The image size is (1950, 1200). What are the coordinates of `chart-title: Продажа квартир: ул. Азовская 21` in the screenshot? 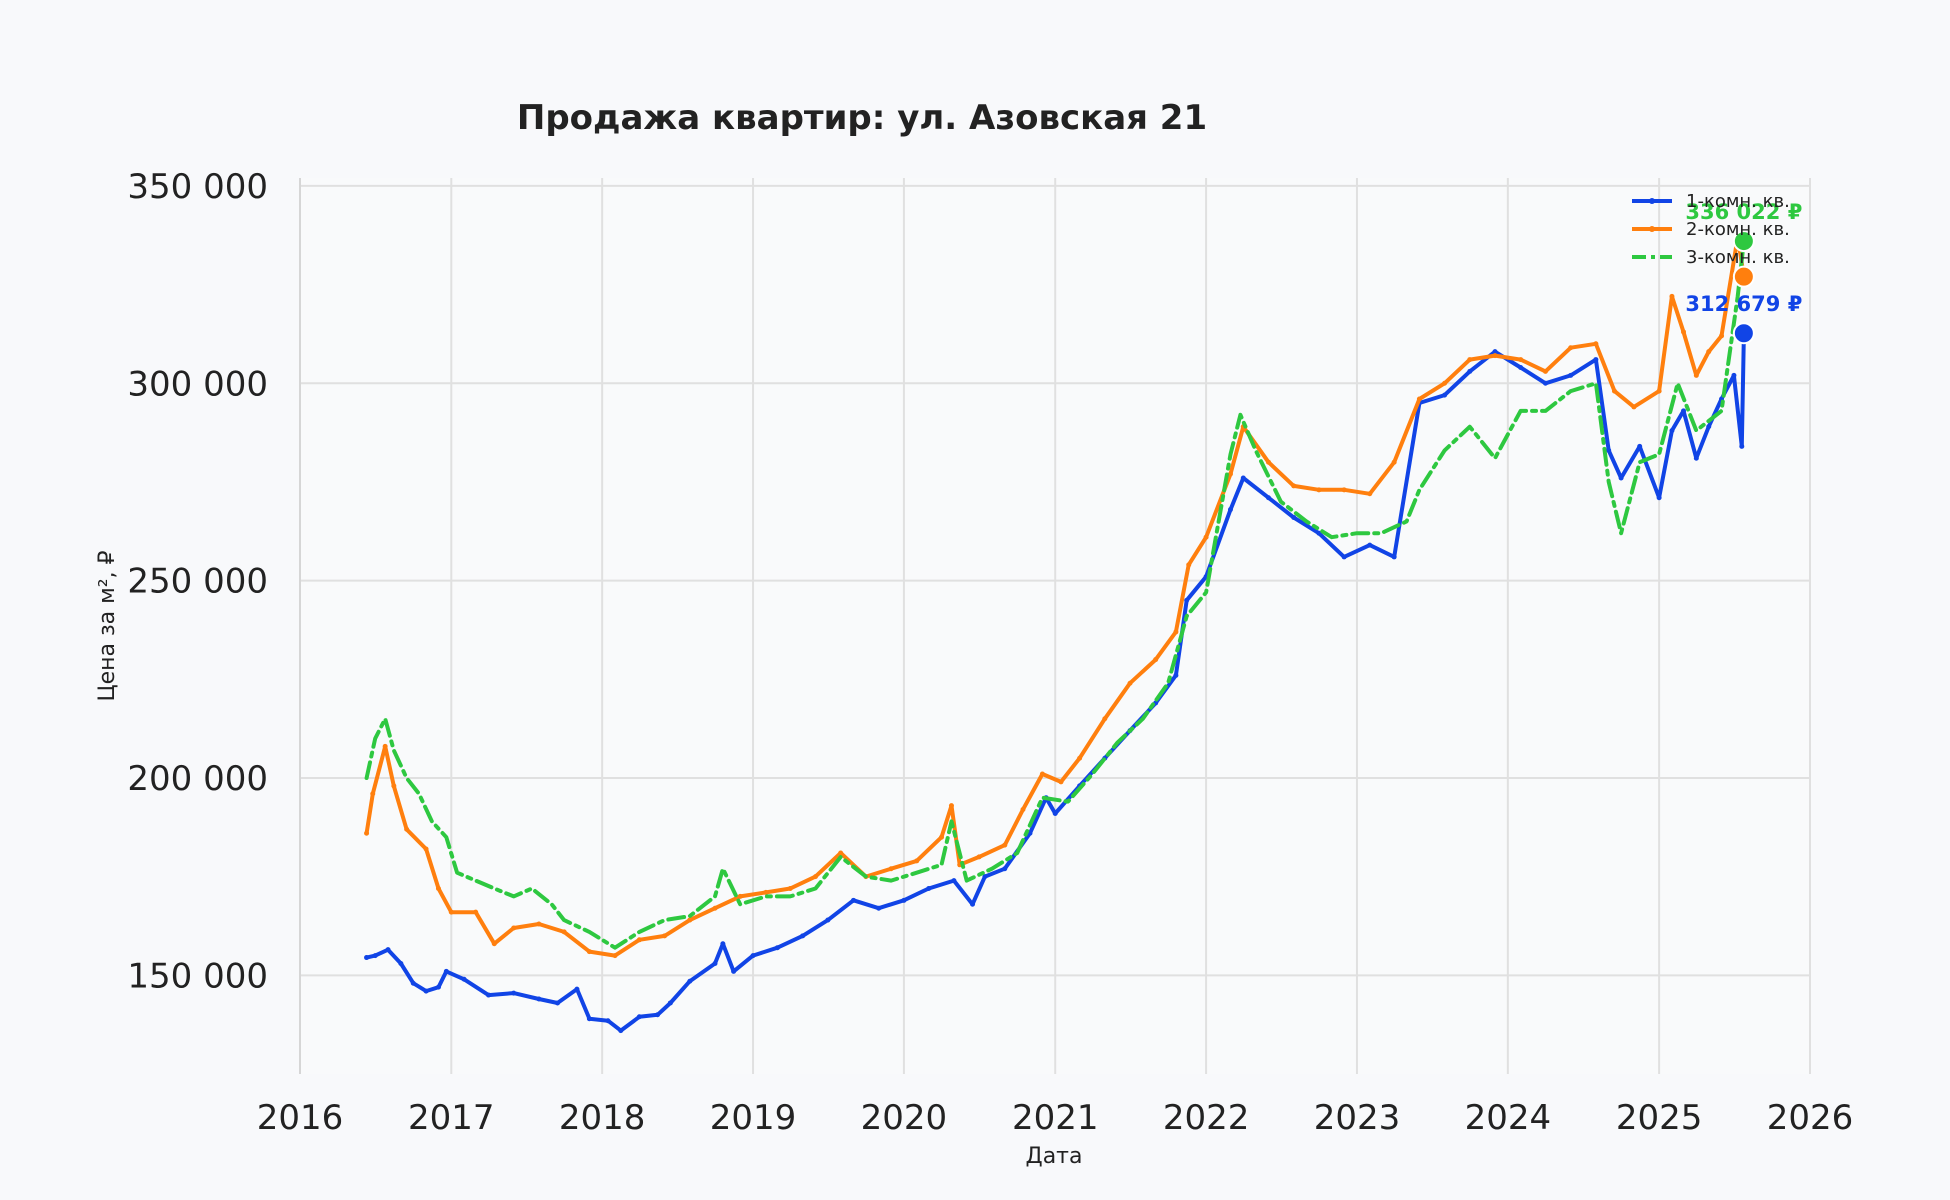 It's located at (862, 118).